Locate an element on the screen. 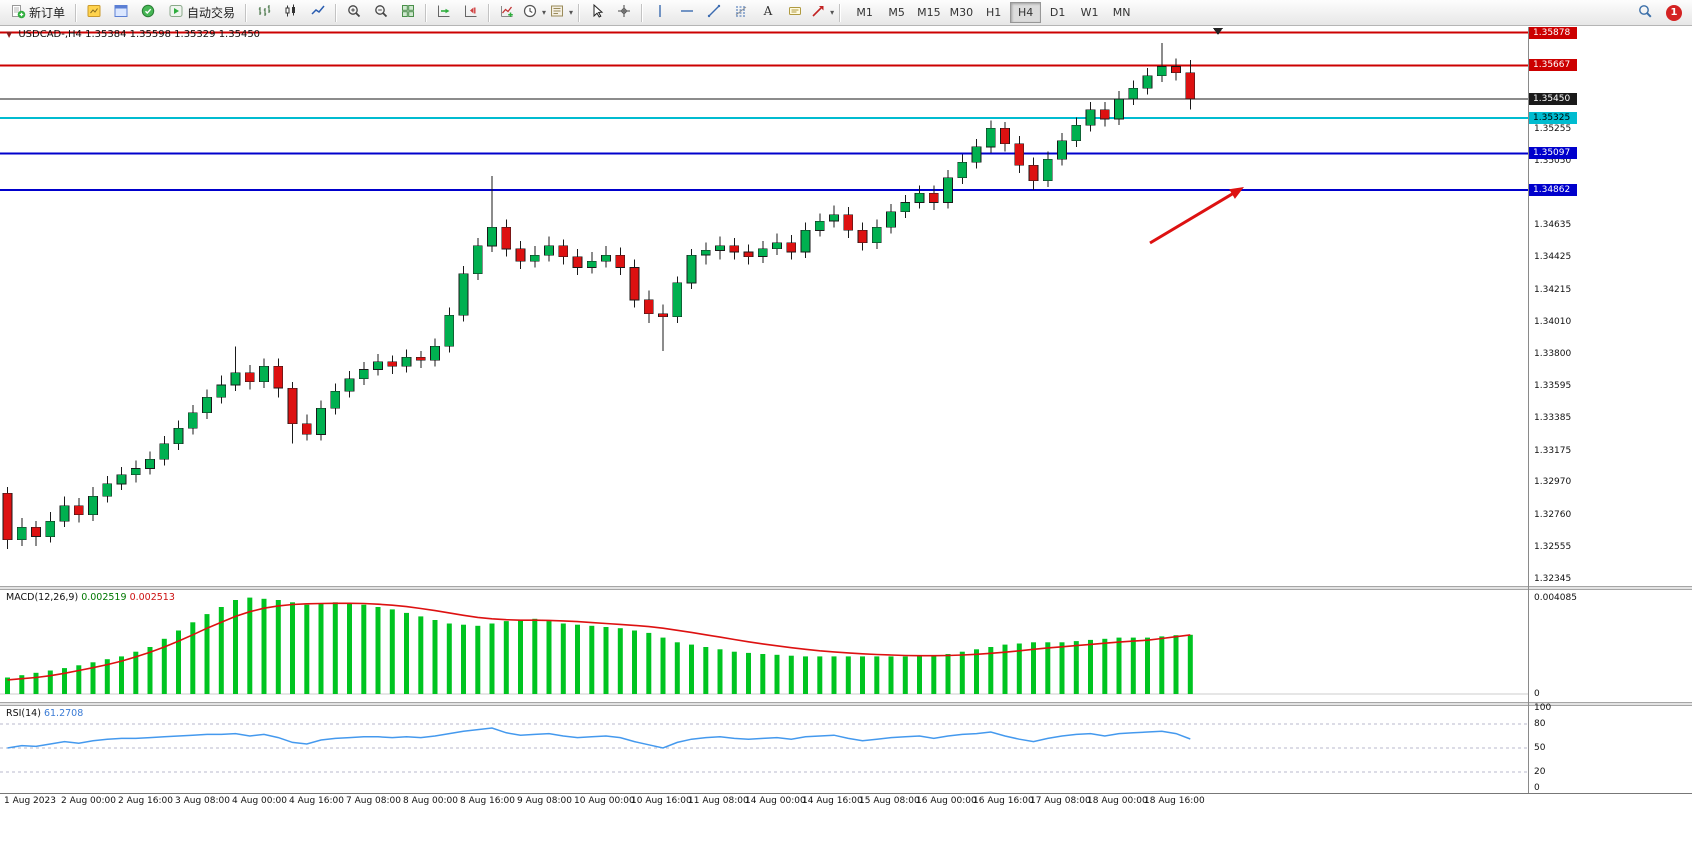 This screenshot has height=855, width=1692. trendline-button is located at coordinates (714, 13).